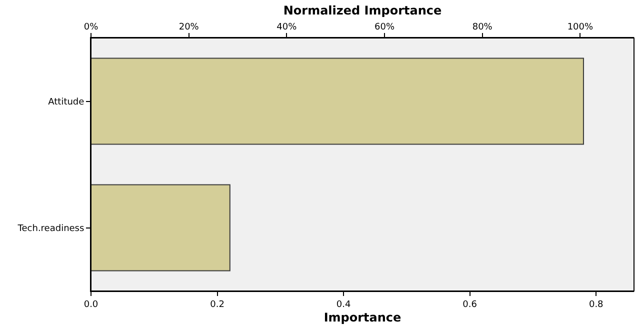 The image size is (642, 331). What do you see at coordinates (362, 11) in the screenshot?
I see `x2-axis-title: Normalized Importance` at bounding box center [362, 11].